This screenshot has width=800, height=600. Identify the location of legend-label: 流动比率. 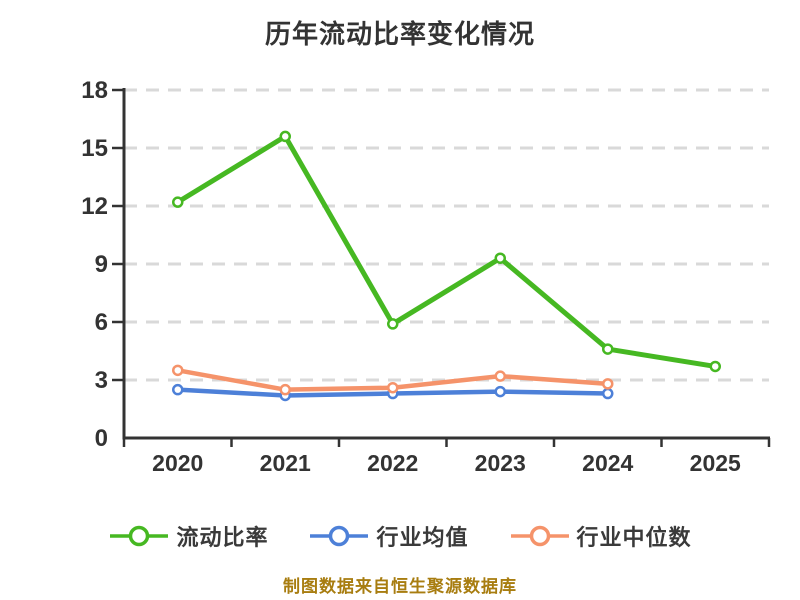
(222, 537).